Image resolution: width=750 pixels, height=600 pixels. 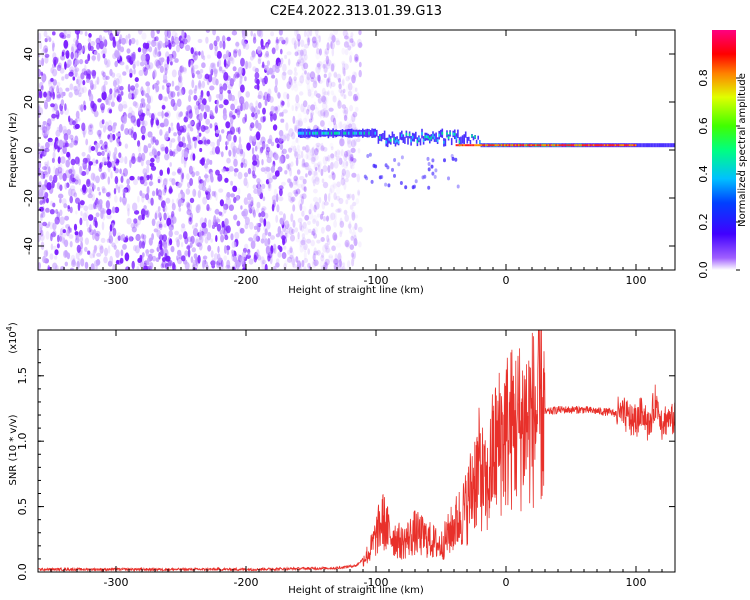 What do you see at coordinates (13, 150) in the screenshot?
I see `top-y-axis-label: Frequency (Hz)` at bounding box center [13, 150].